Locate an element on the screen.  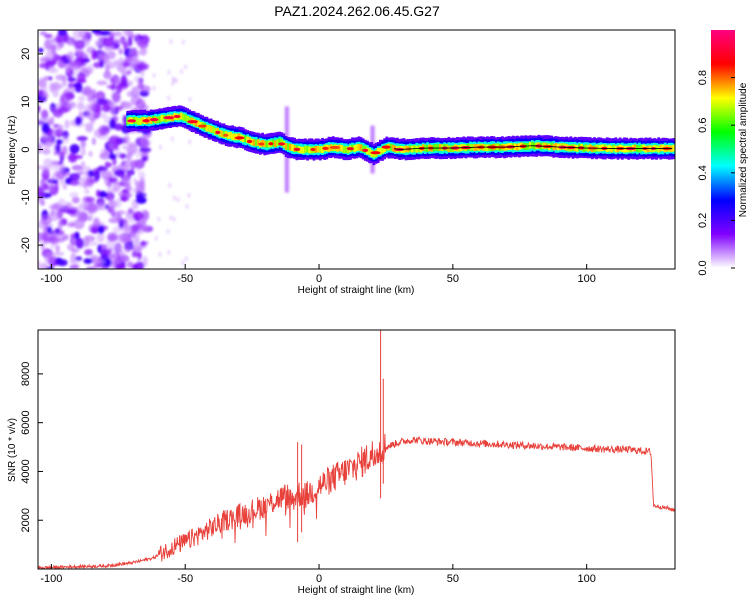
colorbar-tick-label: 0.4 is located at coordinates (703, 172).